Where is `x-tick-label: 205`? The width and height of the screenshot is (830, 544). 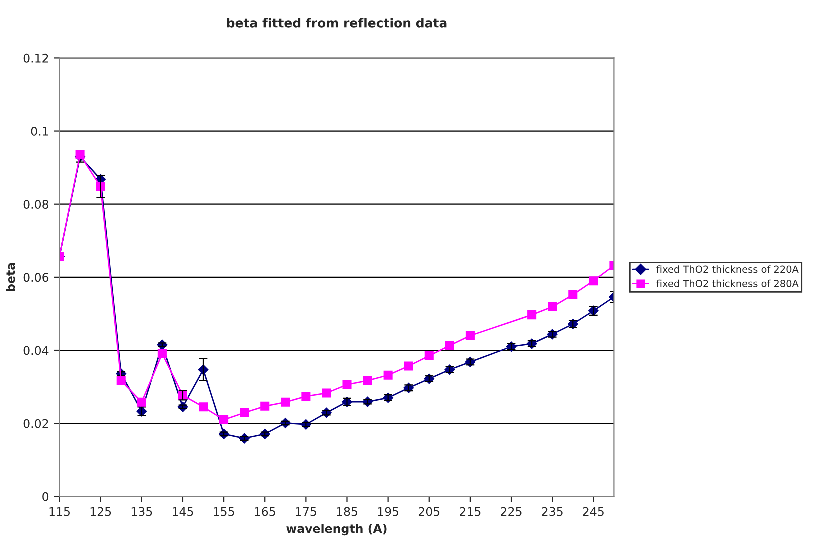
x-tick-label: 205 is located at coordinates (429, 511).